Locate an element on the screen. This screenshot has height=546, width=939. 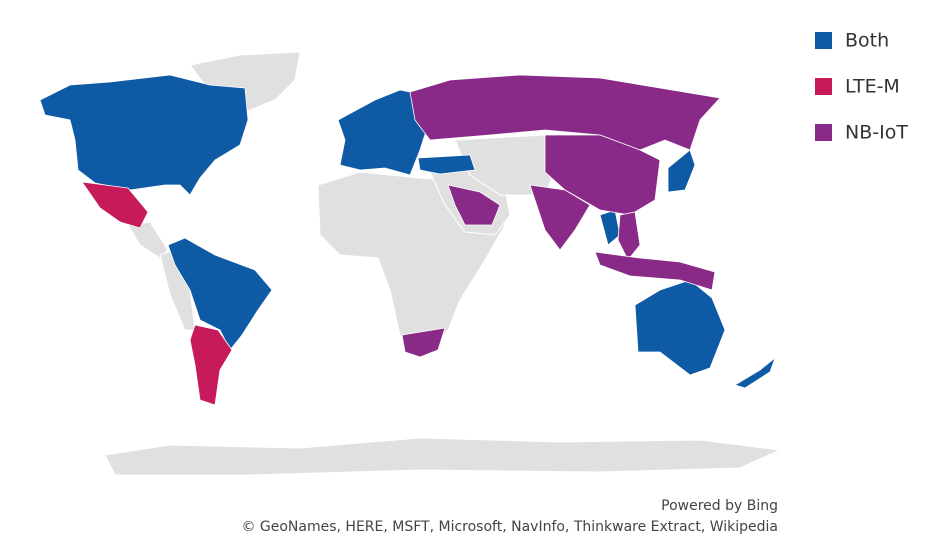
southeast-asia is located at coordinates (629, 236).